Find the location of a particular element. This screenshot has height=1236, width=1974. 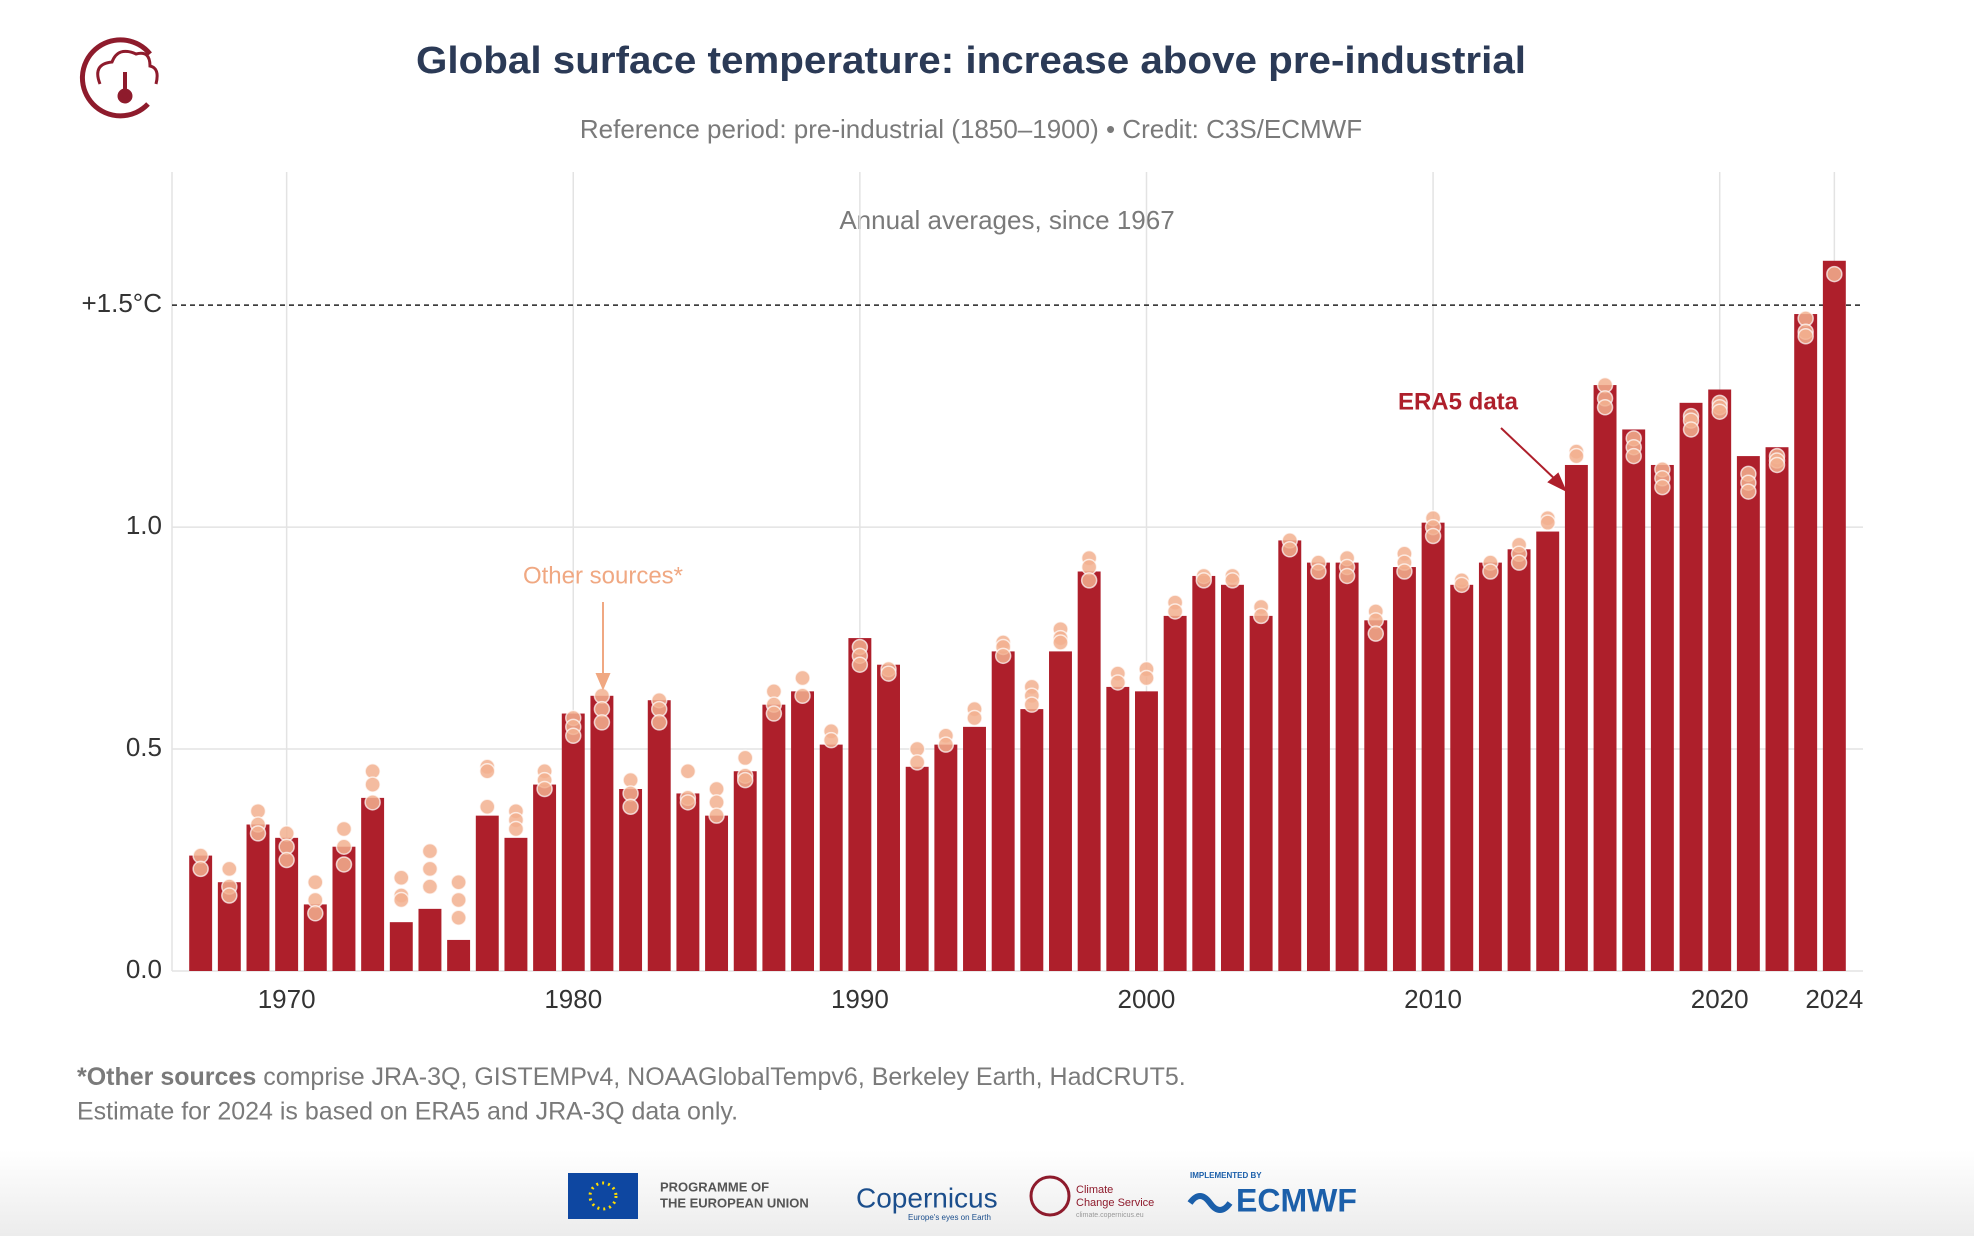

logo-text: THE EUROPEAN UNION is located at coordinates (734, 1202).